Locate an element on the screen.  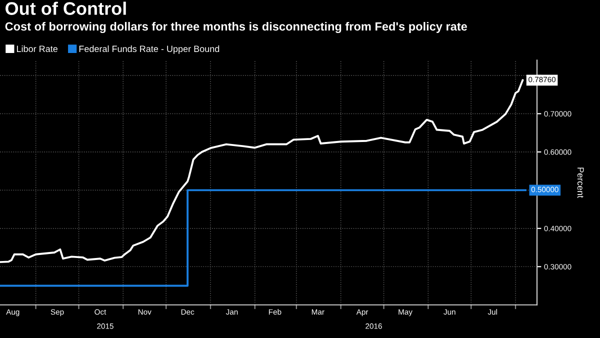
chart-title: Out of Control is located at coordinates (66, 8).